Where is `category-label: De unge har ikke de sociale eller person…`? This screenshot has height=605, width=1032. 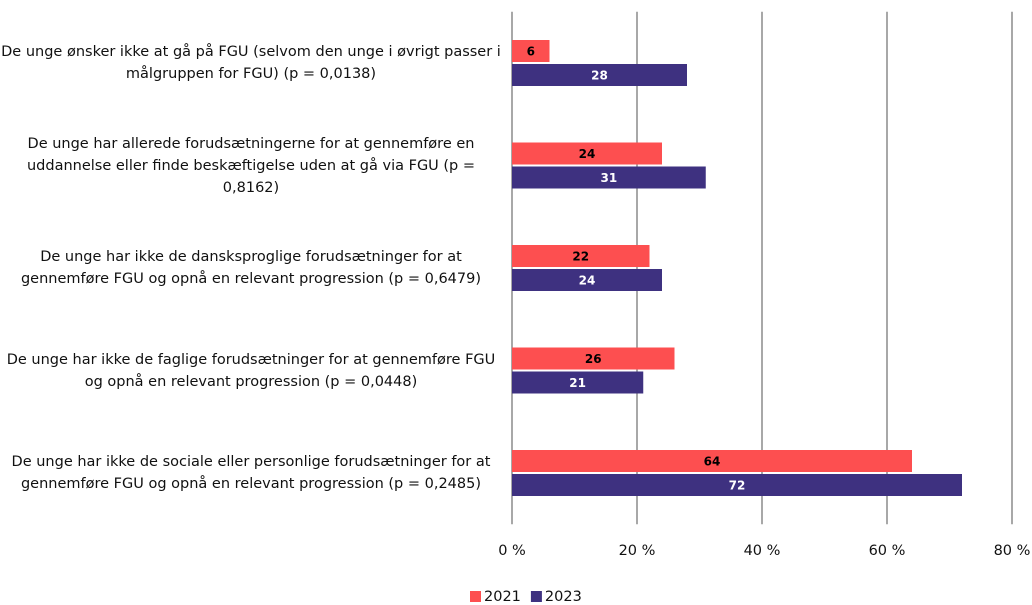
category-label: De unge har ikke de sociale eller person… is located at coordinates (251, 473).